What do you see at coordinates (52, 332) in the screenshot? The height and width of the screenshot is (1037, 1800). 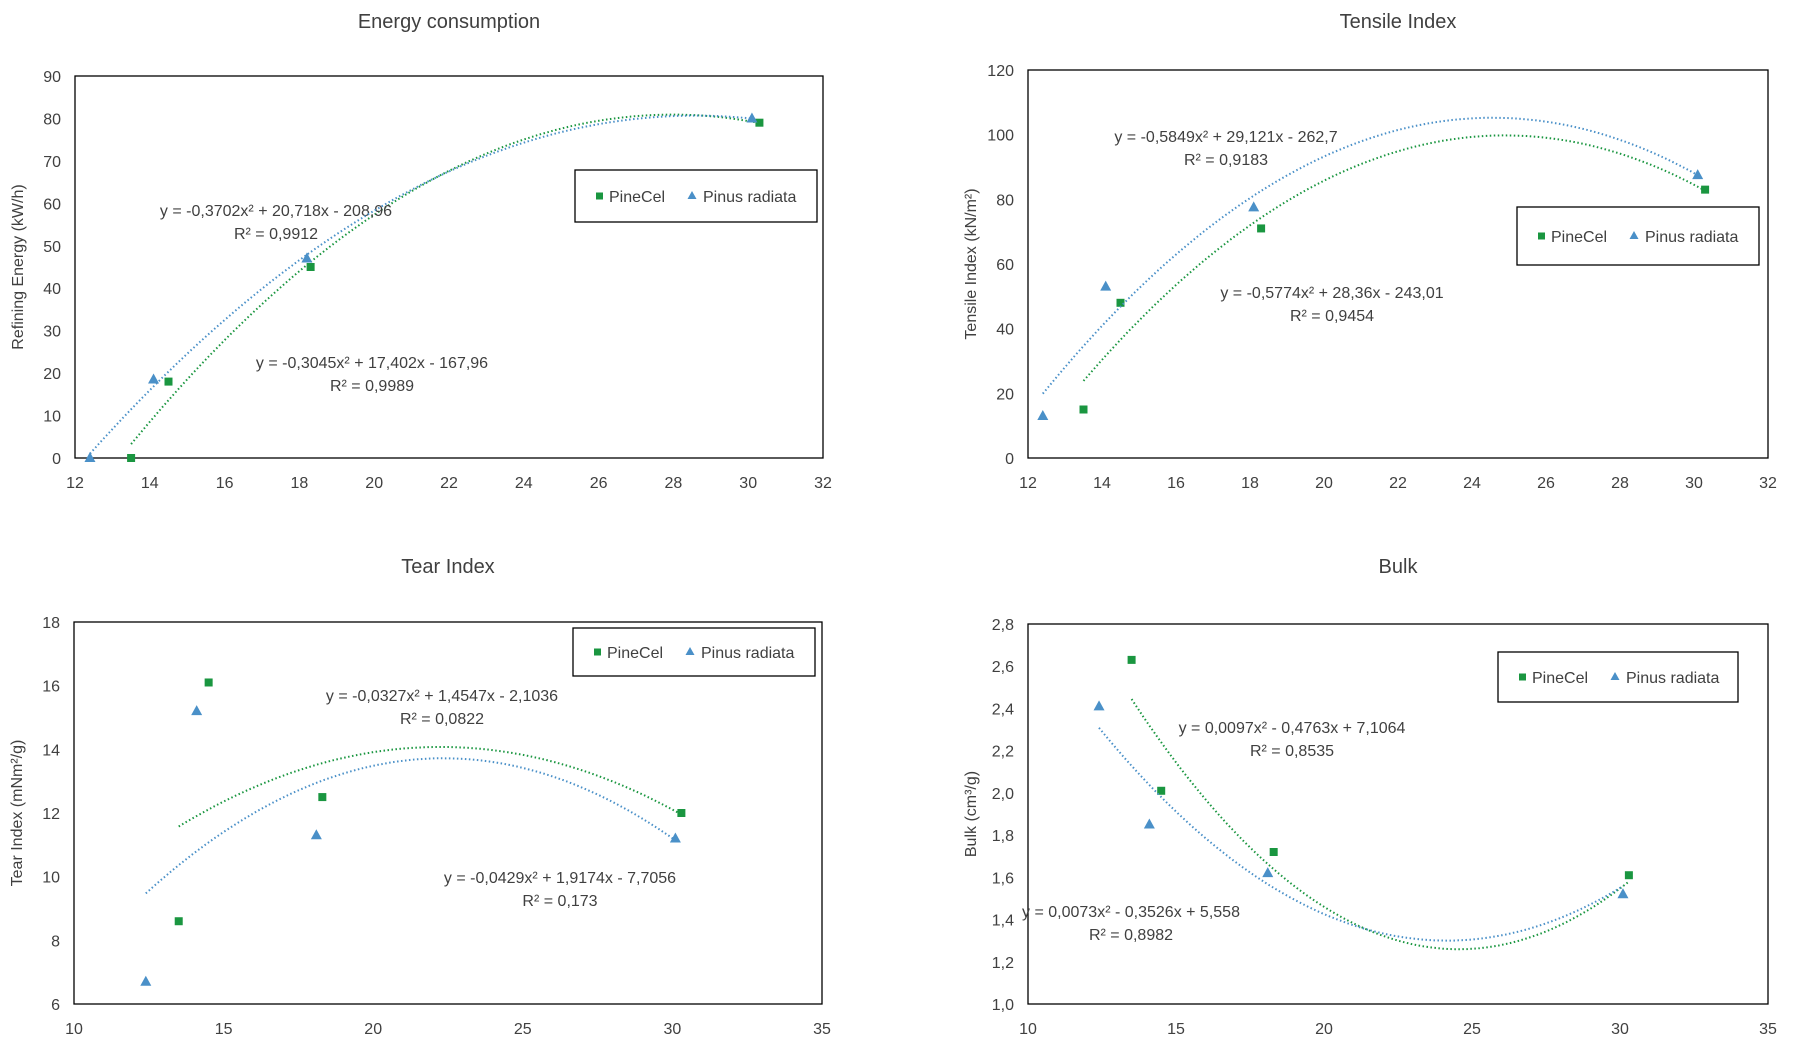 I see `y-tick-label: 30` at bounding box center [52, 332].